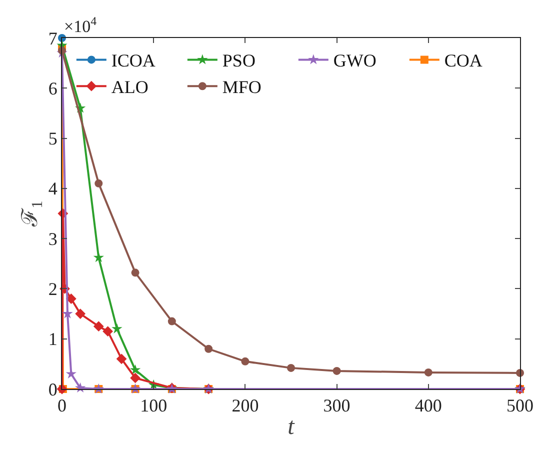 The width and height of the screenshot is (546, 449). I want to click on x-tick-label: 300, so click(336, 406).